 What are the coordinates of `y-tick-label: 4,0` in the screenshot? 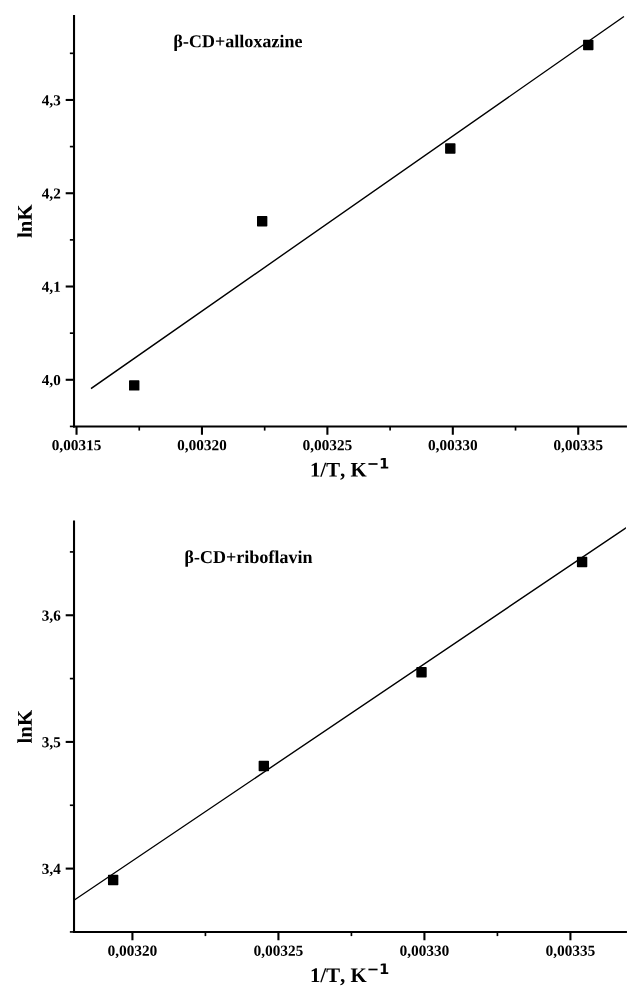 It's located at (51, 381).